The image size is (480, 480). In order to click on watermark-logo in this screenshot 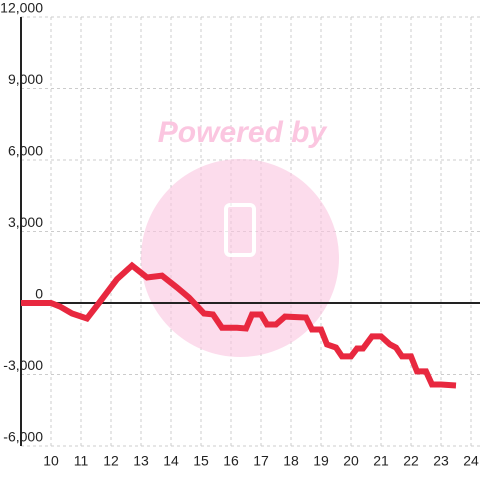, I will do `click(240, 230)`.